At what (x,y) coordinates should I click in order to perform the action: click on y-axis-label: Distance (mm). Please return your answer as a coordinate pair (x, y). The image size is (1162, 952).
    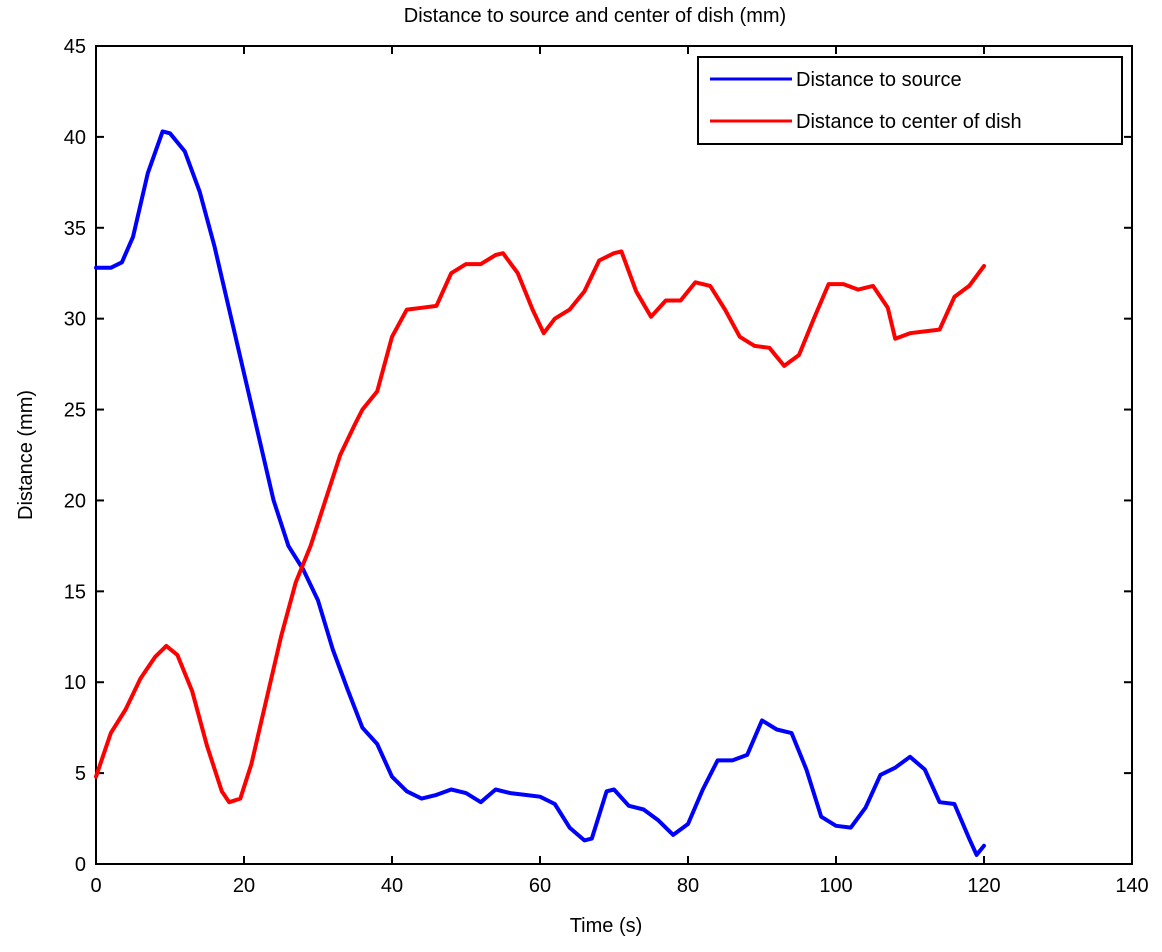
    Looking at the image, I should click on (26, 455).